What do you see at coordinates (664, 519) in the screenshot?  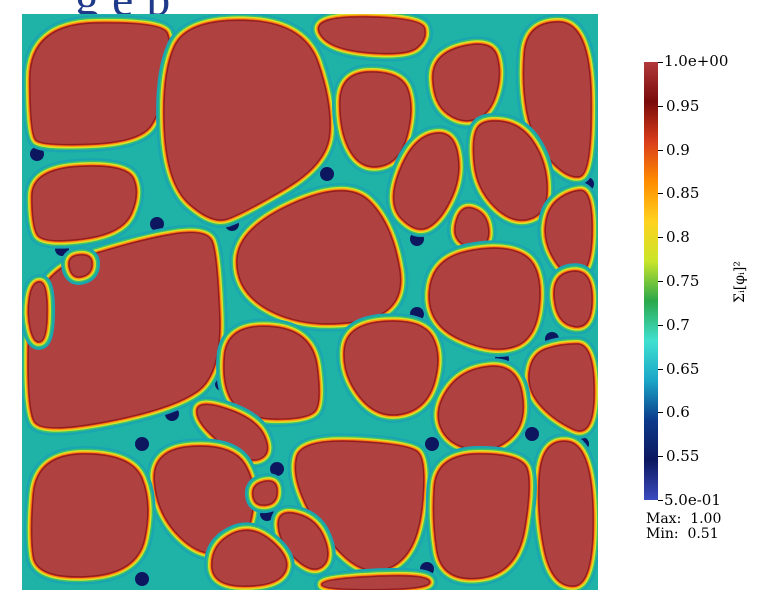 I see `max-label: Max:` at bounding box center [664, 519].